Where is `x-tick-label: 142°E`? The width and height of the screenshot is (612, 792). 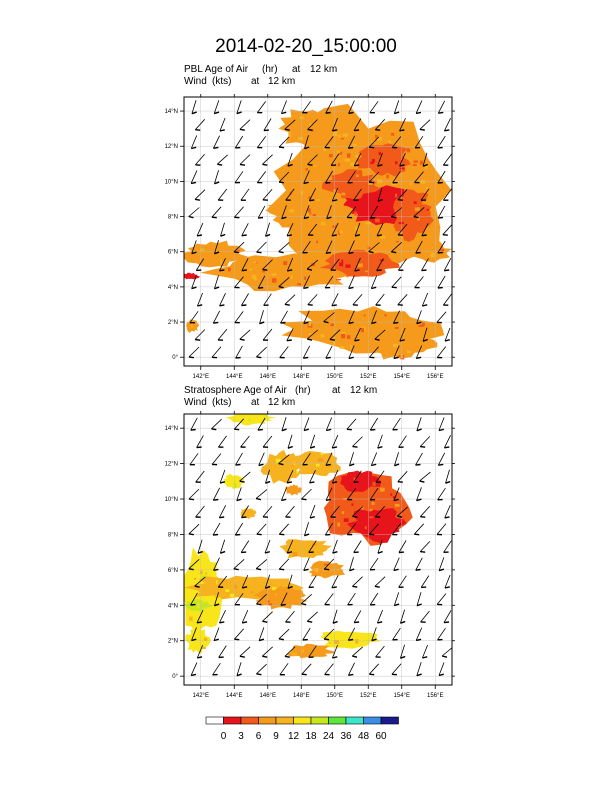 x-tick-label: 142°E is located at coordinates (201, 696).